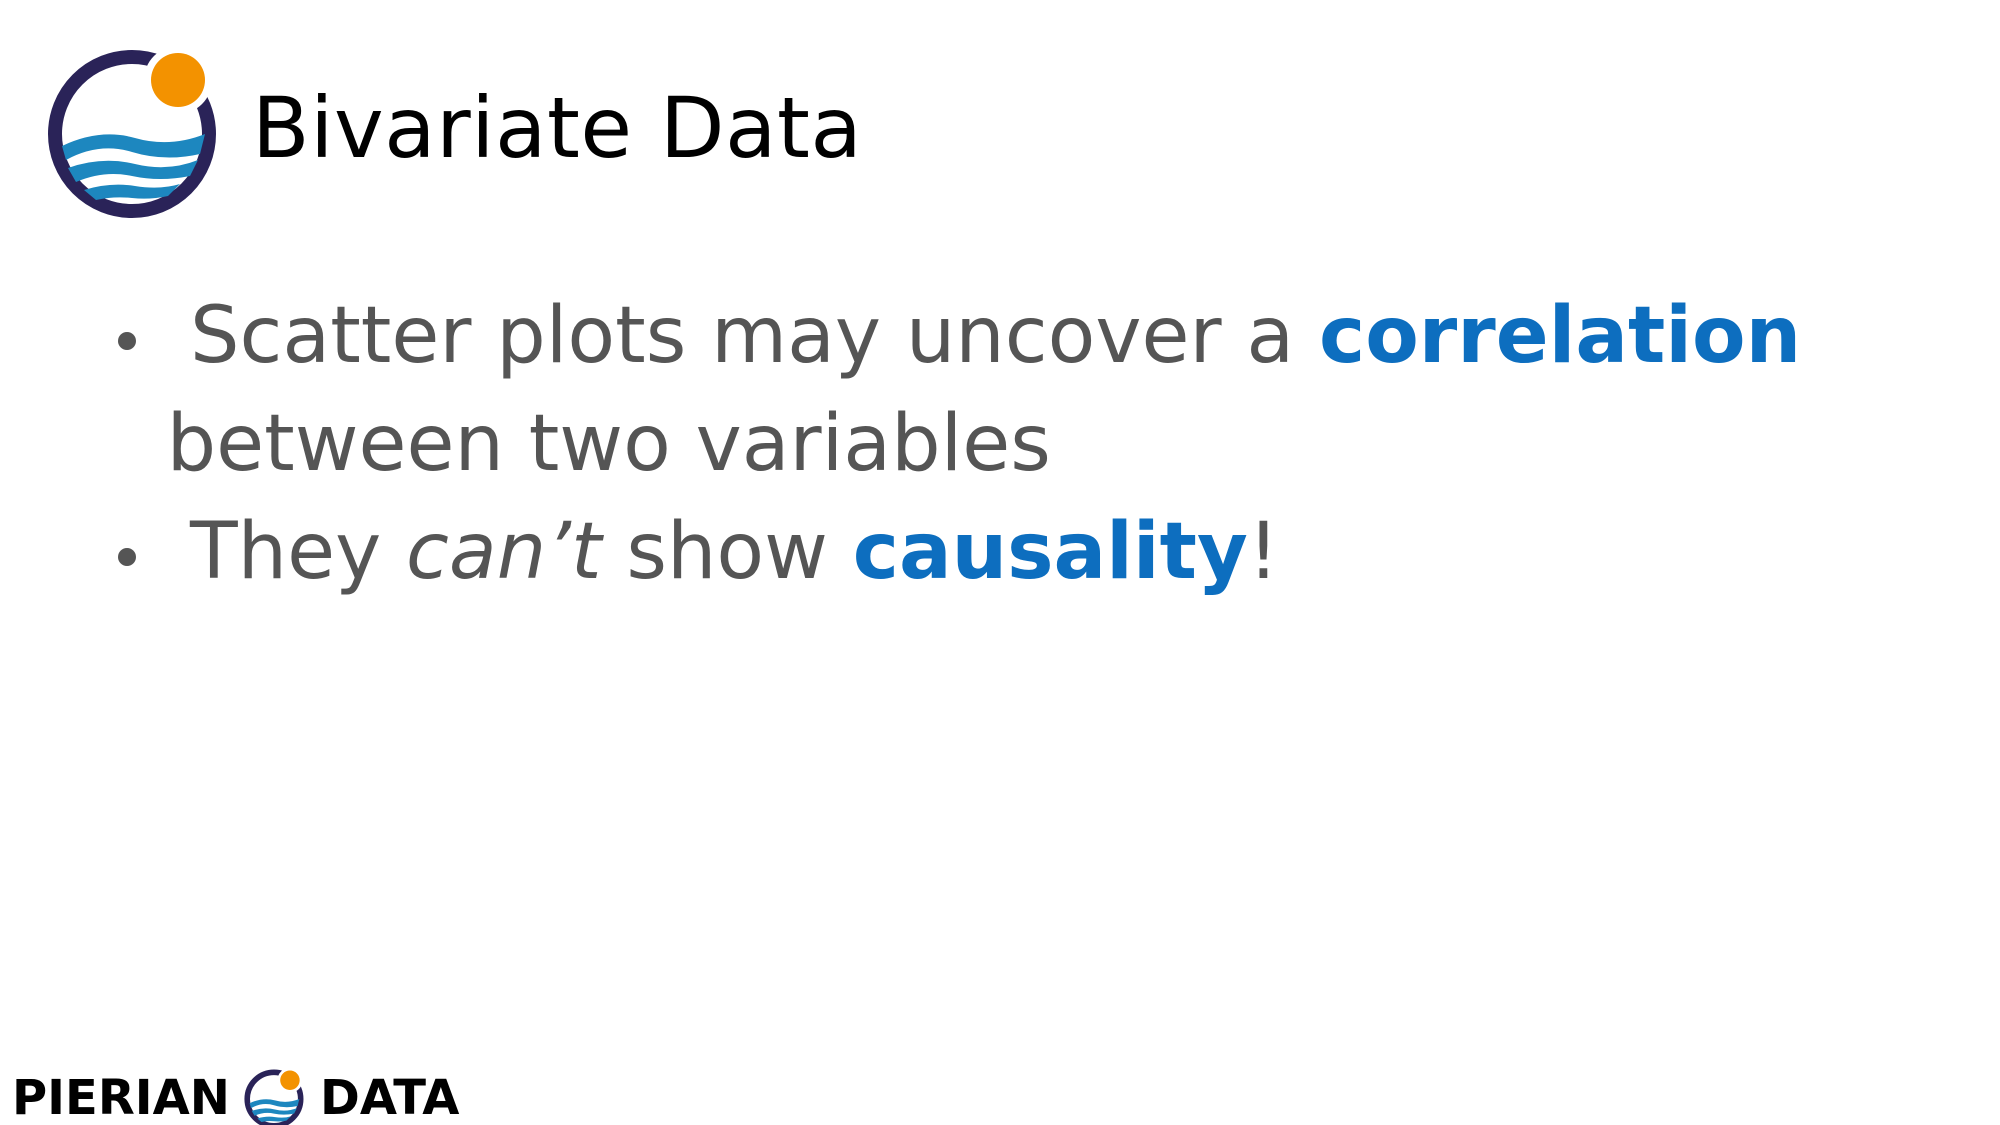 The height and width of the screenshot is (1125, 2000). I want to click on bullet-text: between two variables, so click(608, 444).